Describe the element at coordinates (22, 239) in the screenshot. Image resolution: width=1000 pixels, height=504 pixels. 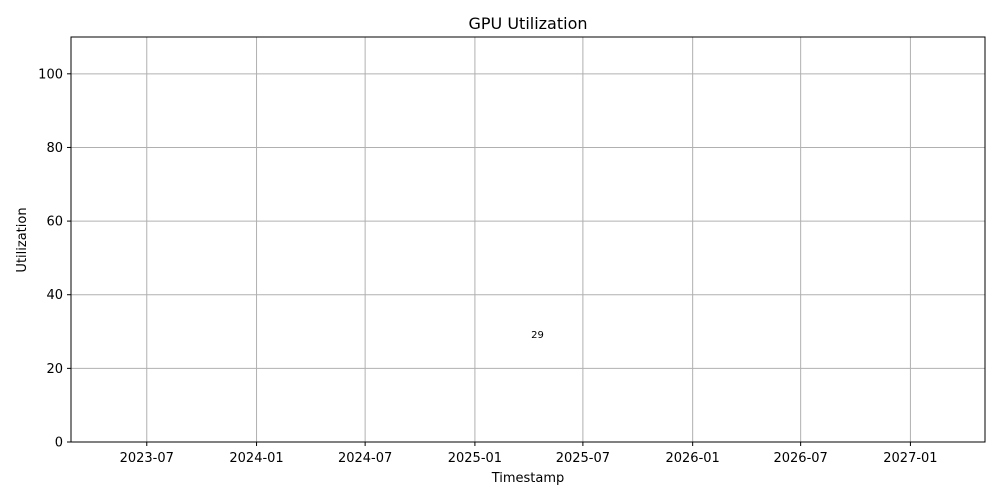
I see `y-axis-label: Utilization` at that location.